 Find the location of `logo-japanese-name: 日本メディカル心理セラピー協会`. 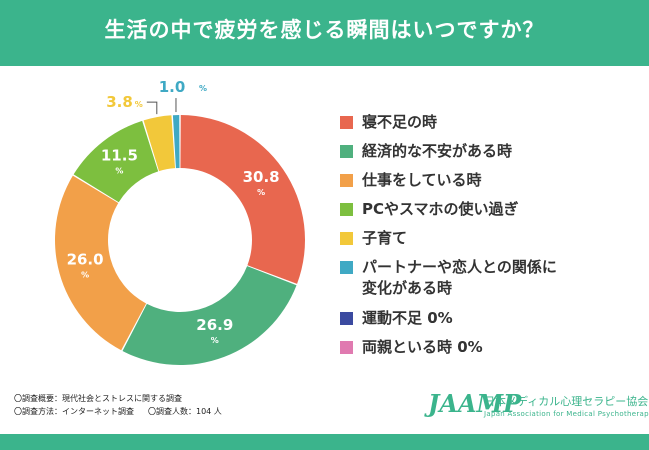

logo-japanese-name: 日本メディカル心理セラピー協会 is located at coordinates (566, 401).